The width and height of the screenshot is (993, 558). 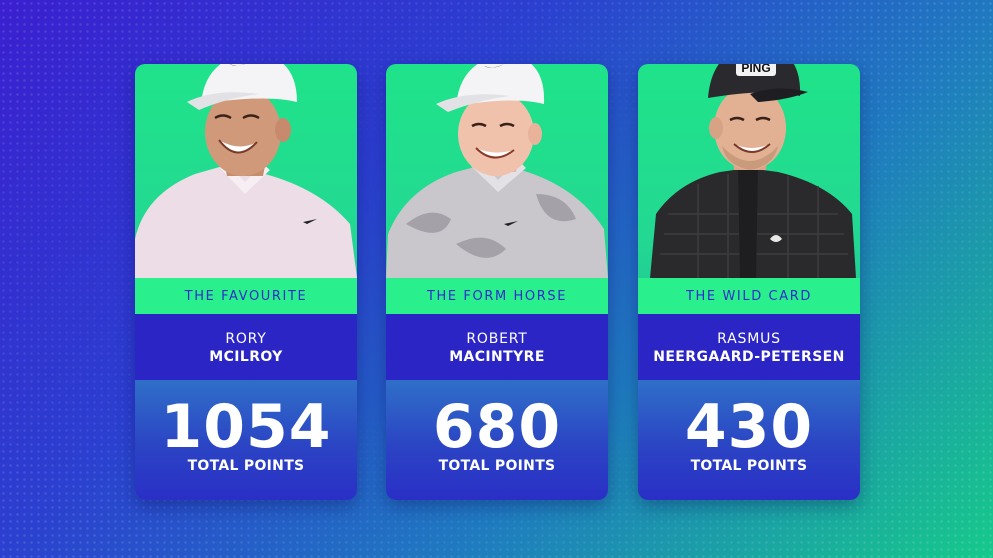 I want to click on player-first-name: RASMUS, so click(x=749, y=339).